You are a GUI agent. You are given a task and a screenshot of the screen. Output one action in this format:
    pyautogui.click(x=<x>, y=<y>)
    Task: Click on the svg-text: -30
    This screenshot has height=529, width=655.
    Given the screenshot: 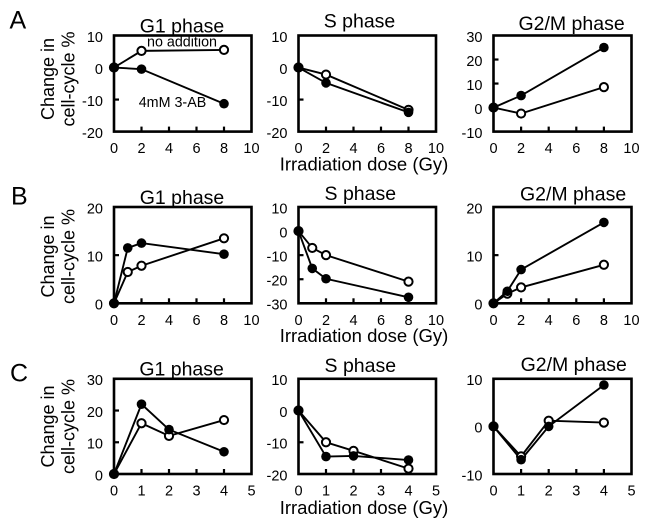 What is the action you would take?
    pyautogui.click(x=277, y=306)
    